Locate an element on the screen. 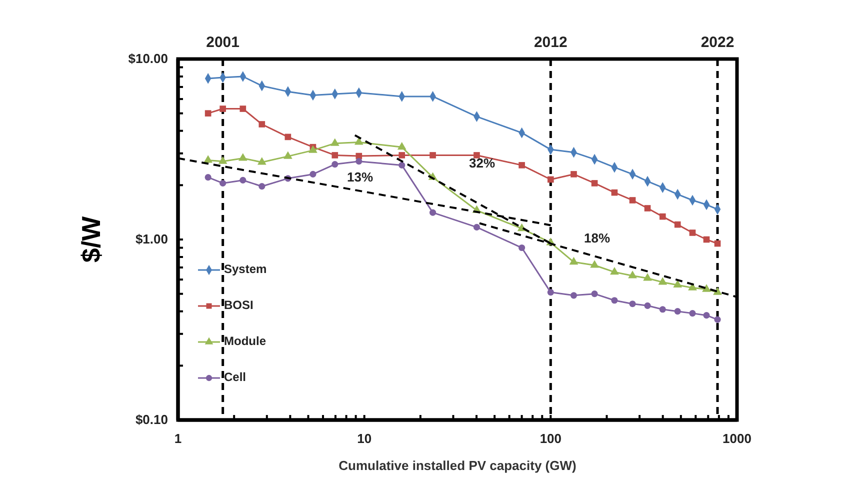 The image size is (843, 493). legend-label: Module is located at coordinates (245, 341).